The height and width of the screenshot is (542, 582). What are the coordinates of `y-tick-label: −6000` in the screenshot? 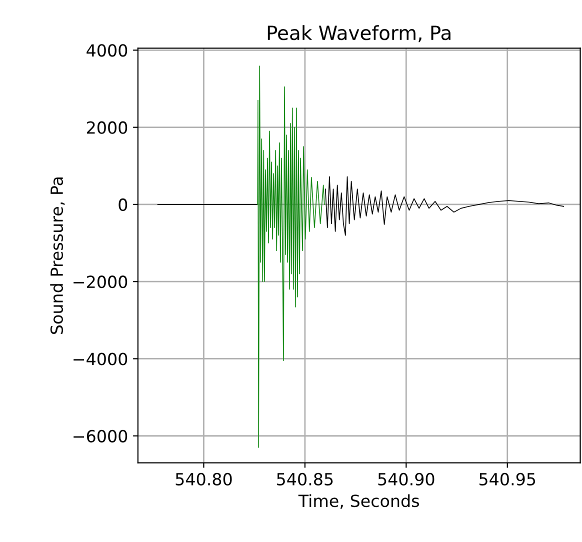 It's located at (101, 436).